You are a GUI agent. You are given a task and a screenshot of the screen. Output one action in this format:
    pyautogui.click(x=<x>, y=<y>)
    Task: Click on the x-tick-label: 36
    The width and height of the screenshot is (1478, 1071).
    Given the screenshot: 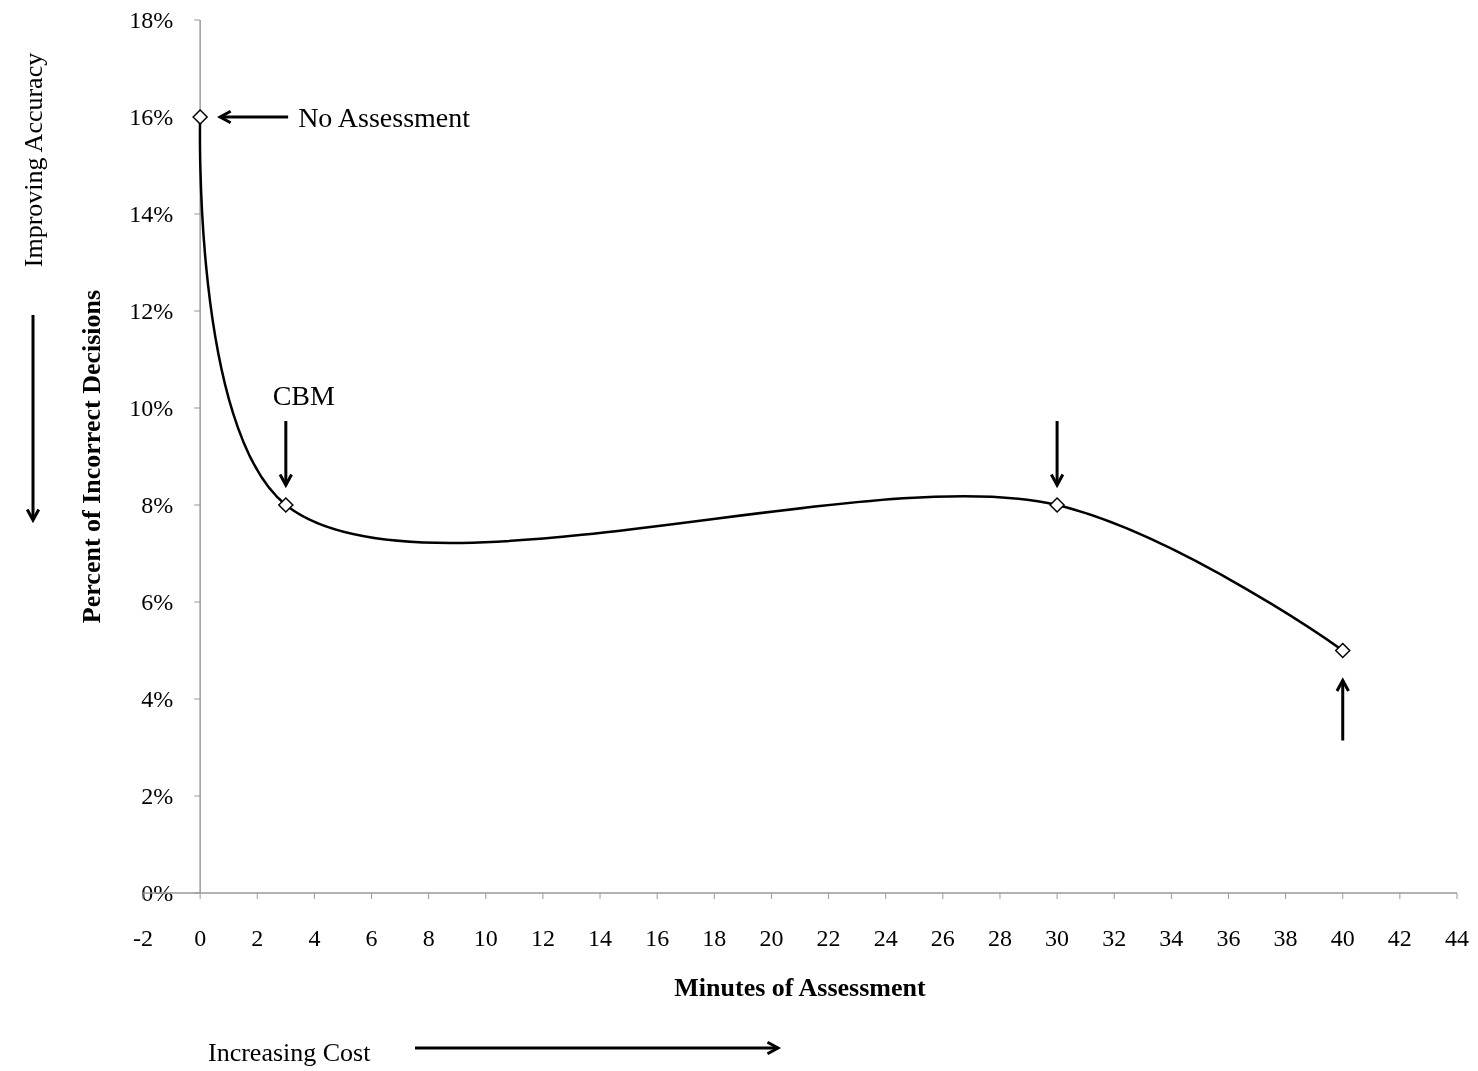 What is the action you would take?
    pyautogui.click(x=1228, y=938)
    